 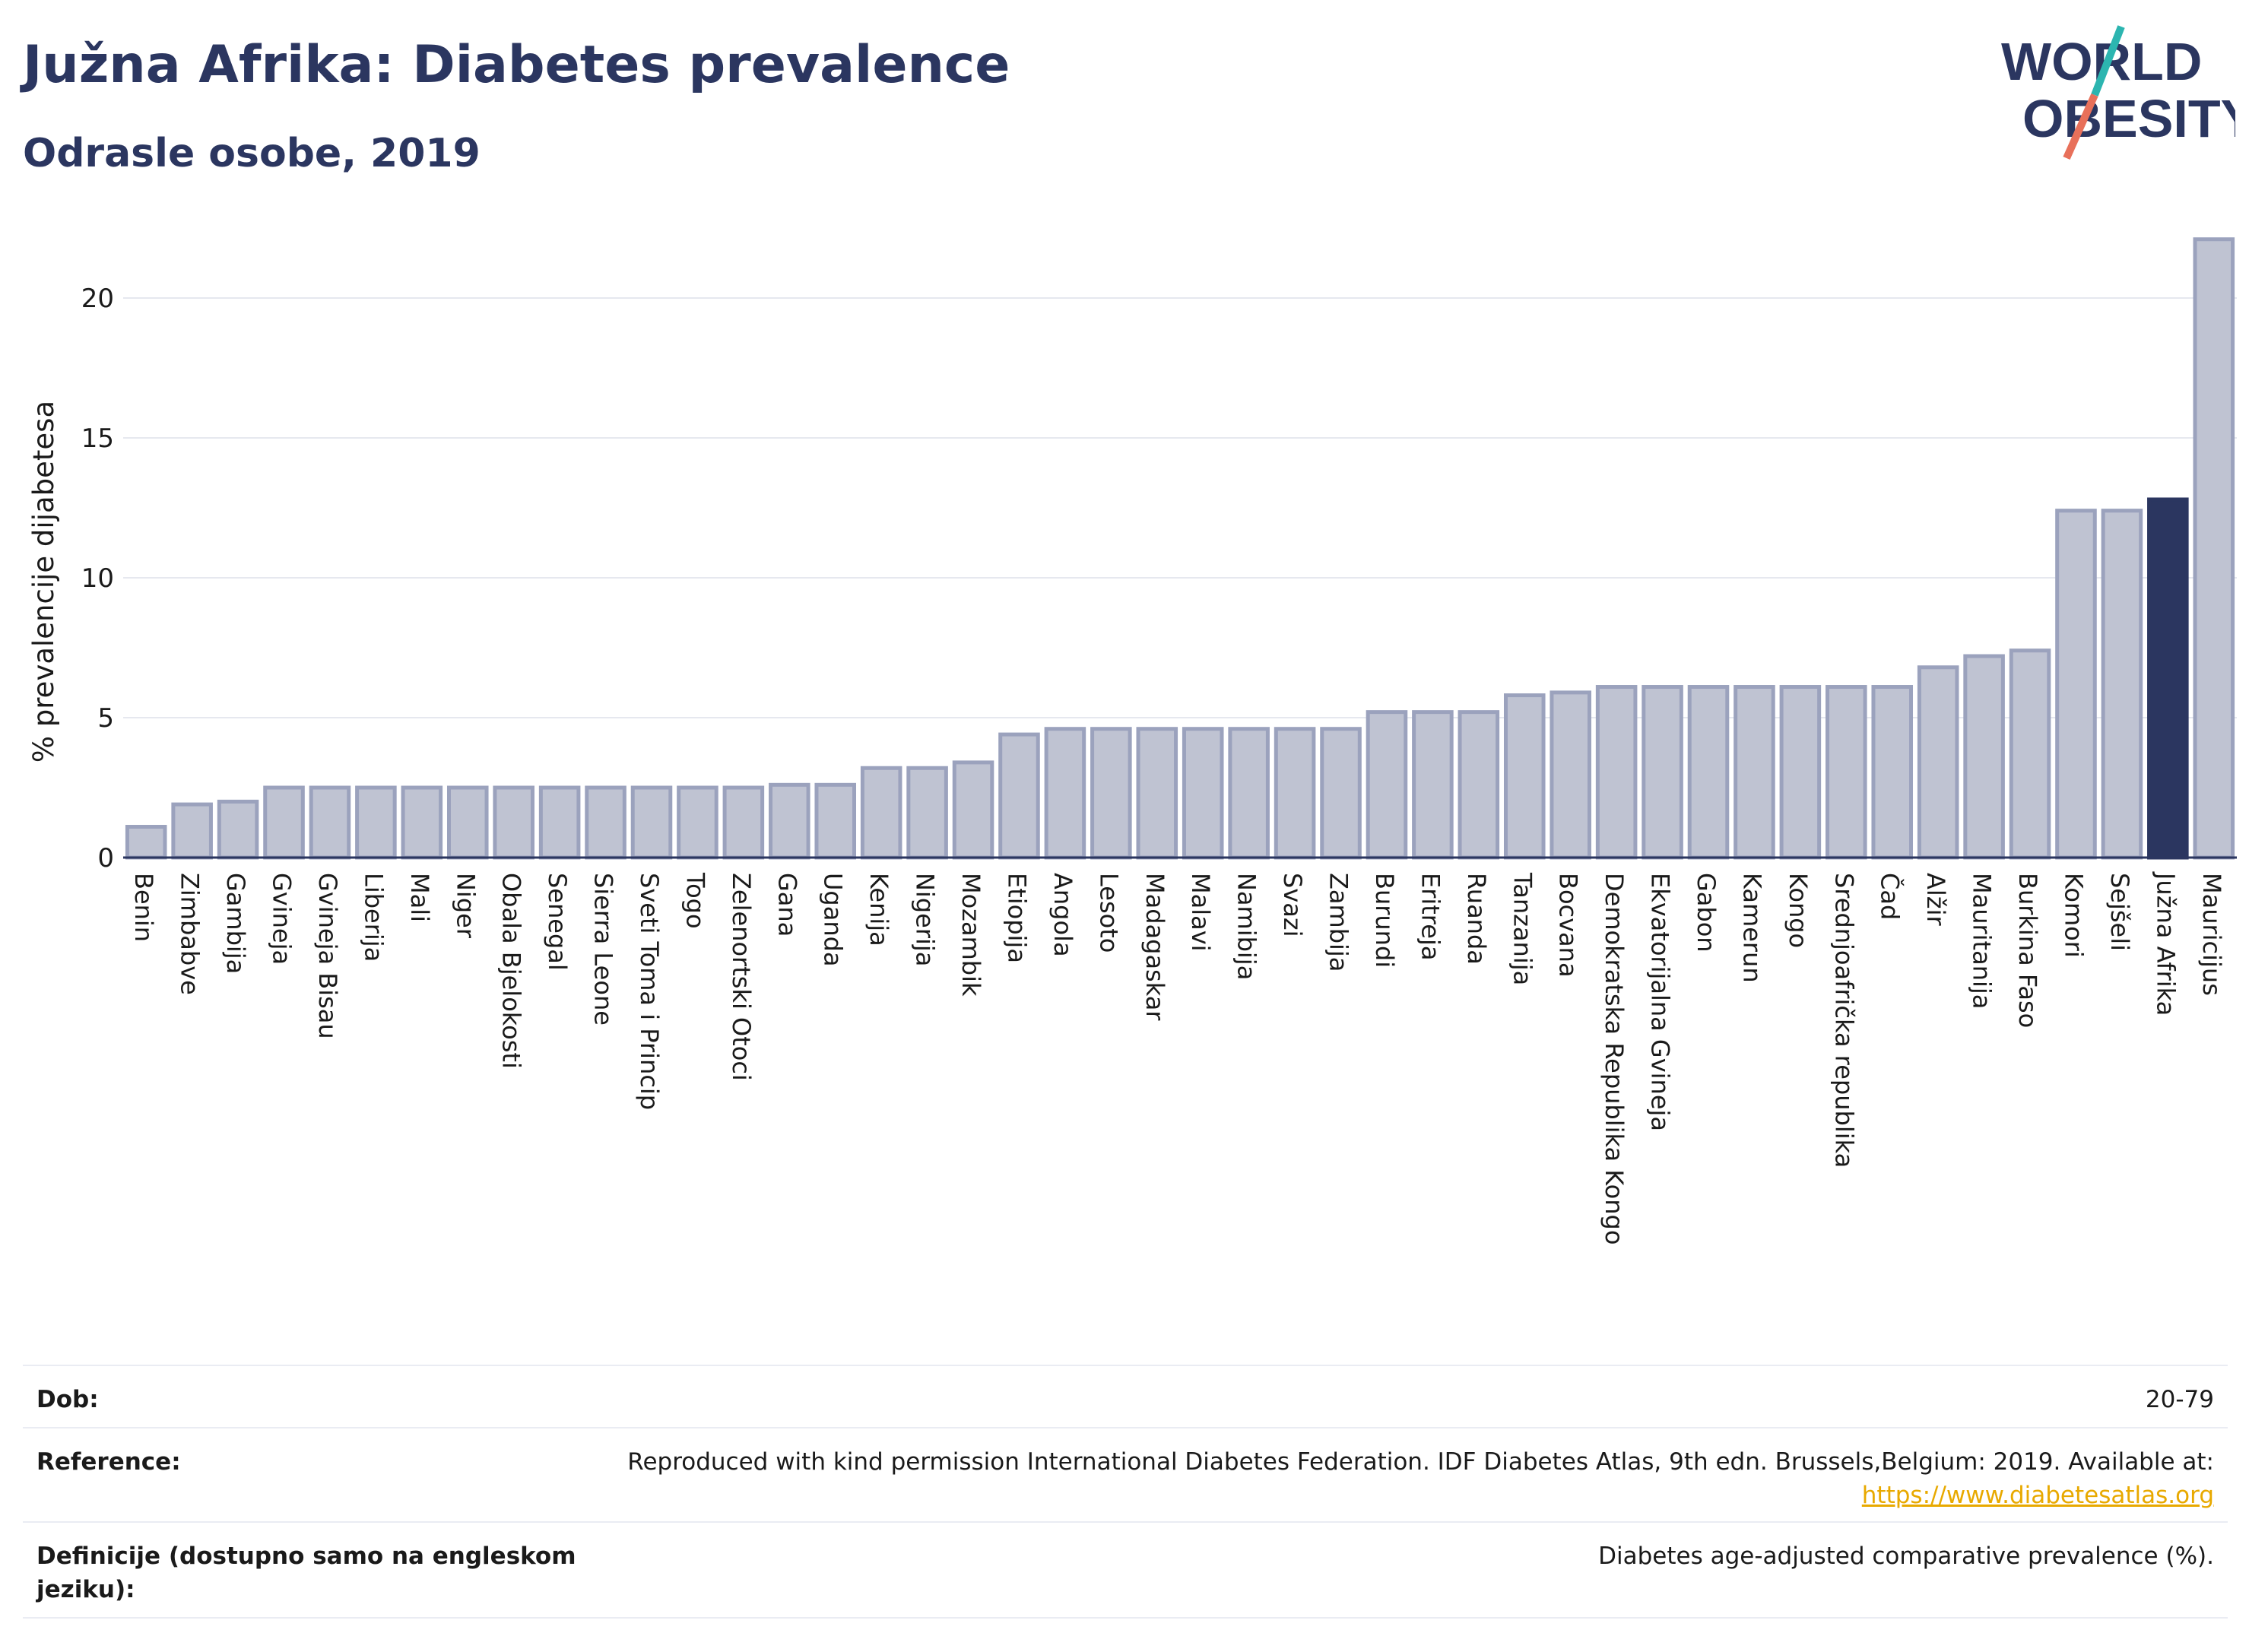 I want to click on x-tick-label: Južna Afrika, so click(x=2165, y=943).